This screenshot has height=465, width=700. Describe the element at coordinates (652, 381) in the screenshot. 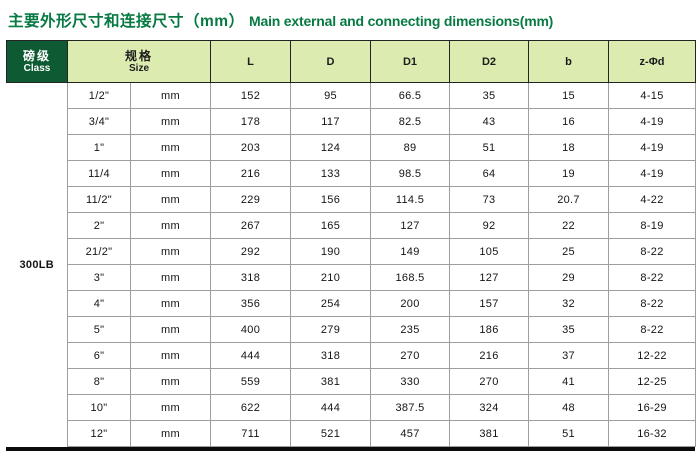

I see `table-cell: 12-25` at that location.